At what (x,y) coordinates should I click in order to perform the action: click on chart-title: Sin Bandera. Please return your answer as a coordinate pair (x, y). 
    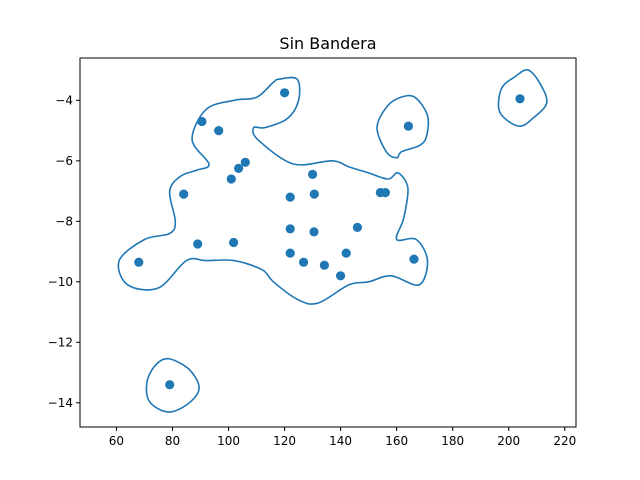
    Looking at the image, I should click on (327, 43).